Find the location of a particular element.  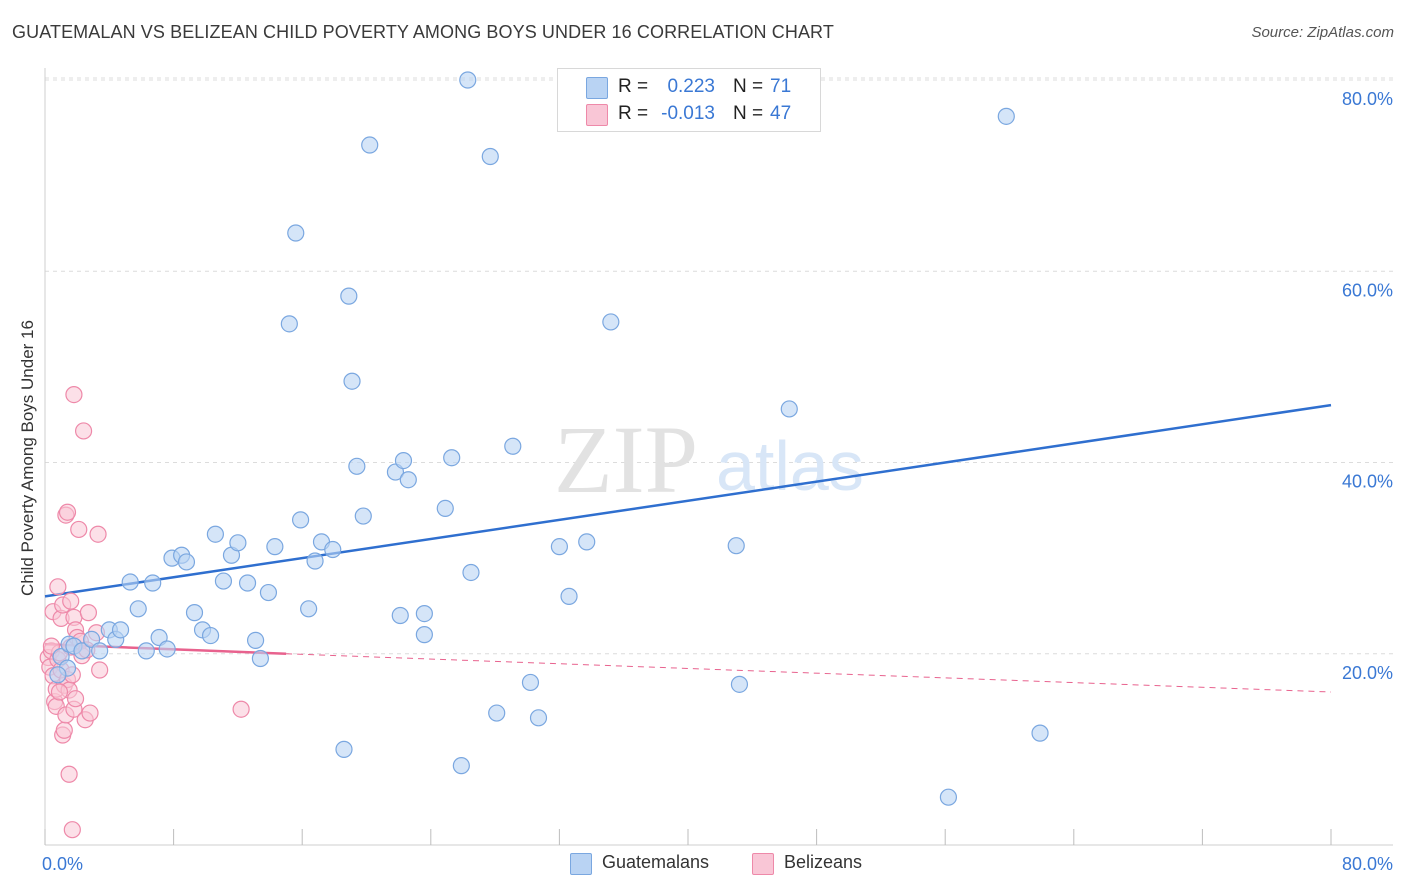

y-tick-label: 40.0% is located at coordinates (1367, 482).